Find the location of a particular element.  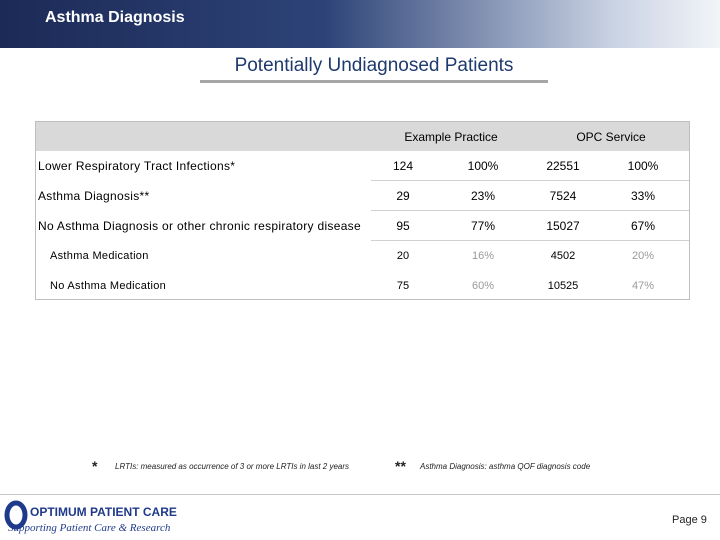

slide-title: Potentially Undiagnosed Patients is located at coordinates (374, 65).